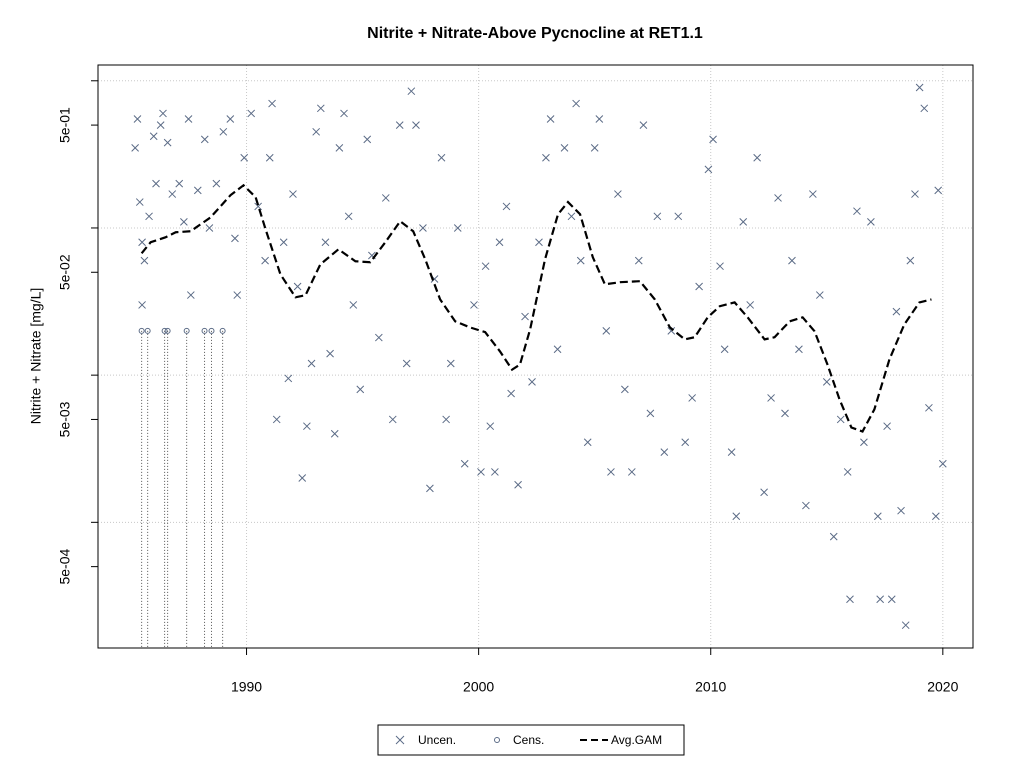 Image resolution: width=1024 pixels, height=768 pixels. I want to click on y-tick-label: 5e-02, so click(65, 272).